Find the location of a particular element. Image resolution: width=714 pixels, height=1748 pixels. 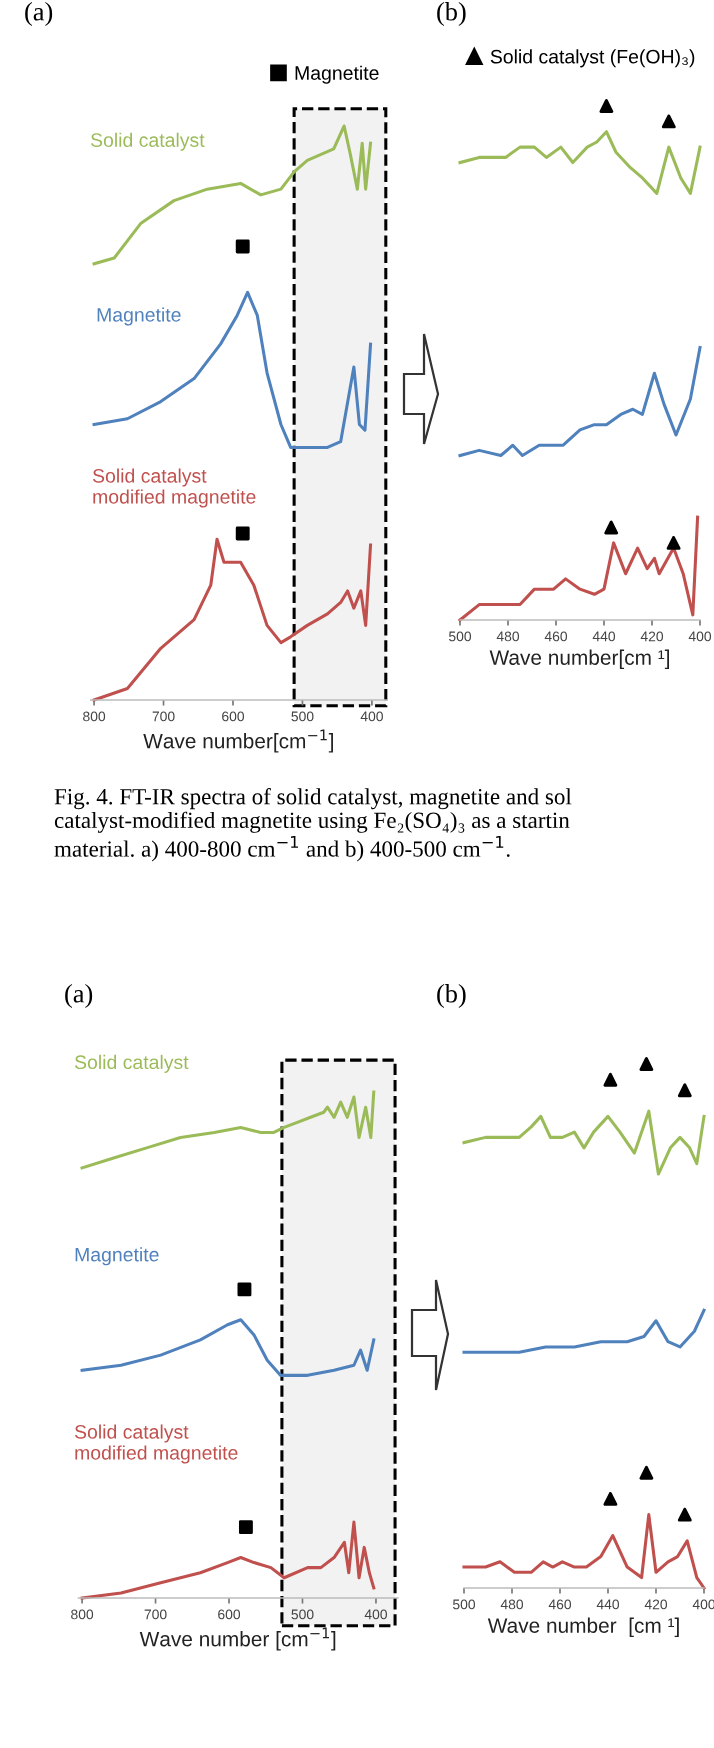

legend-label: Solid catalyst (Fe(OH)₃) is located at coordinates (592, 58).